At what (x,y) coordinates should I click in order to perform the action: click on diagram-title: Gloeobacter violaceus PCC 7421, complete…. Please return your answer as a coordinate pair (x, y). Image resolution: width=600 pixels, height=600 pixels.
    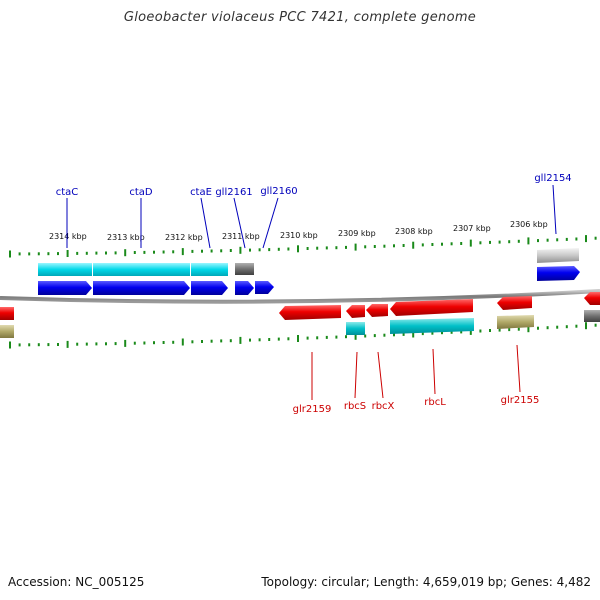
    Looking at the image, I should click on (300, 17).